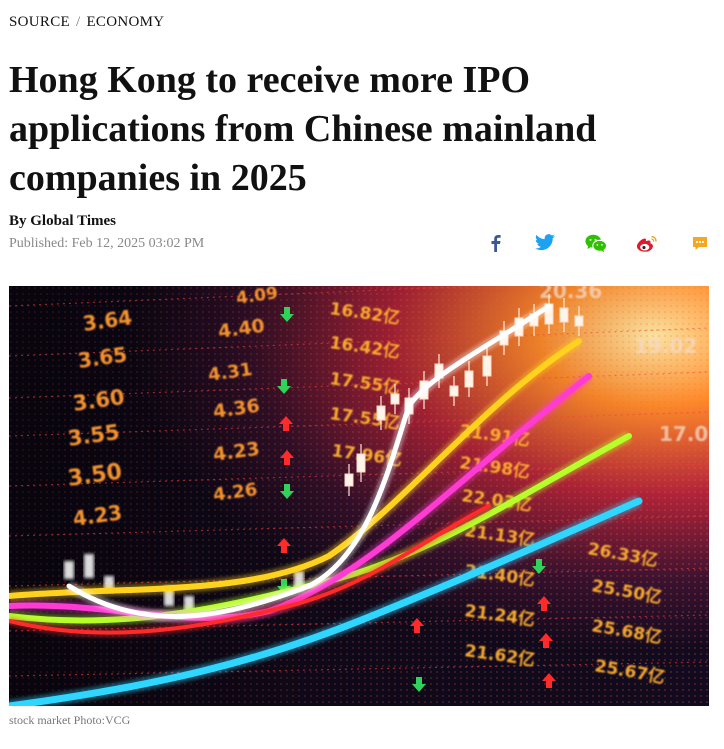 The height and width of the screenshot is (749, 724). I want to click on facebook-icon, so click(496, 243).